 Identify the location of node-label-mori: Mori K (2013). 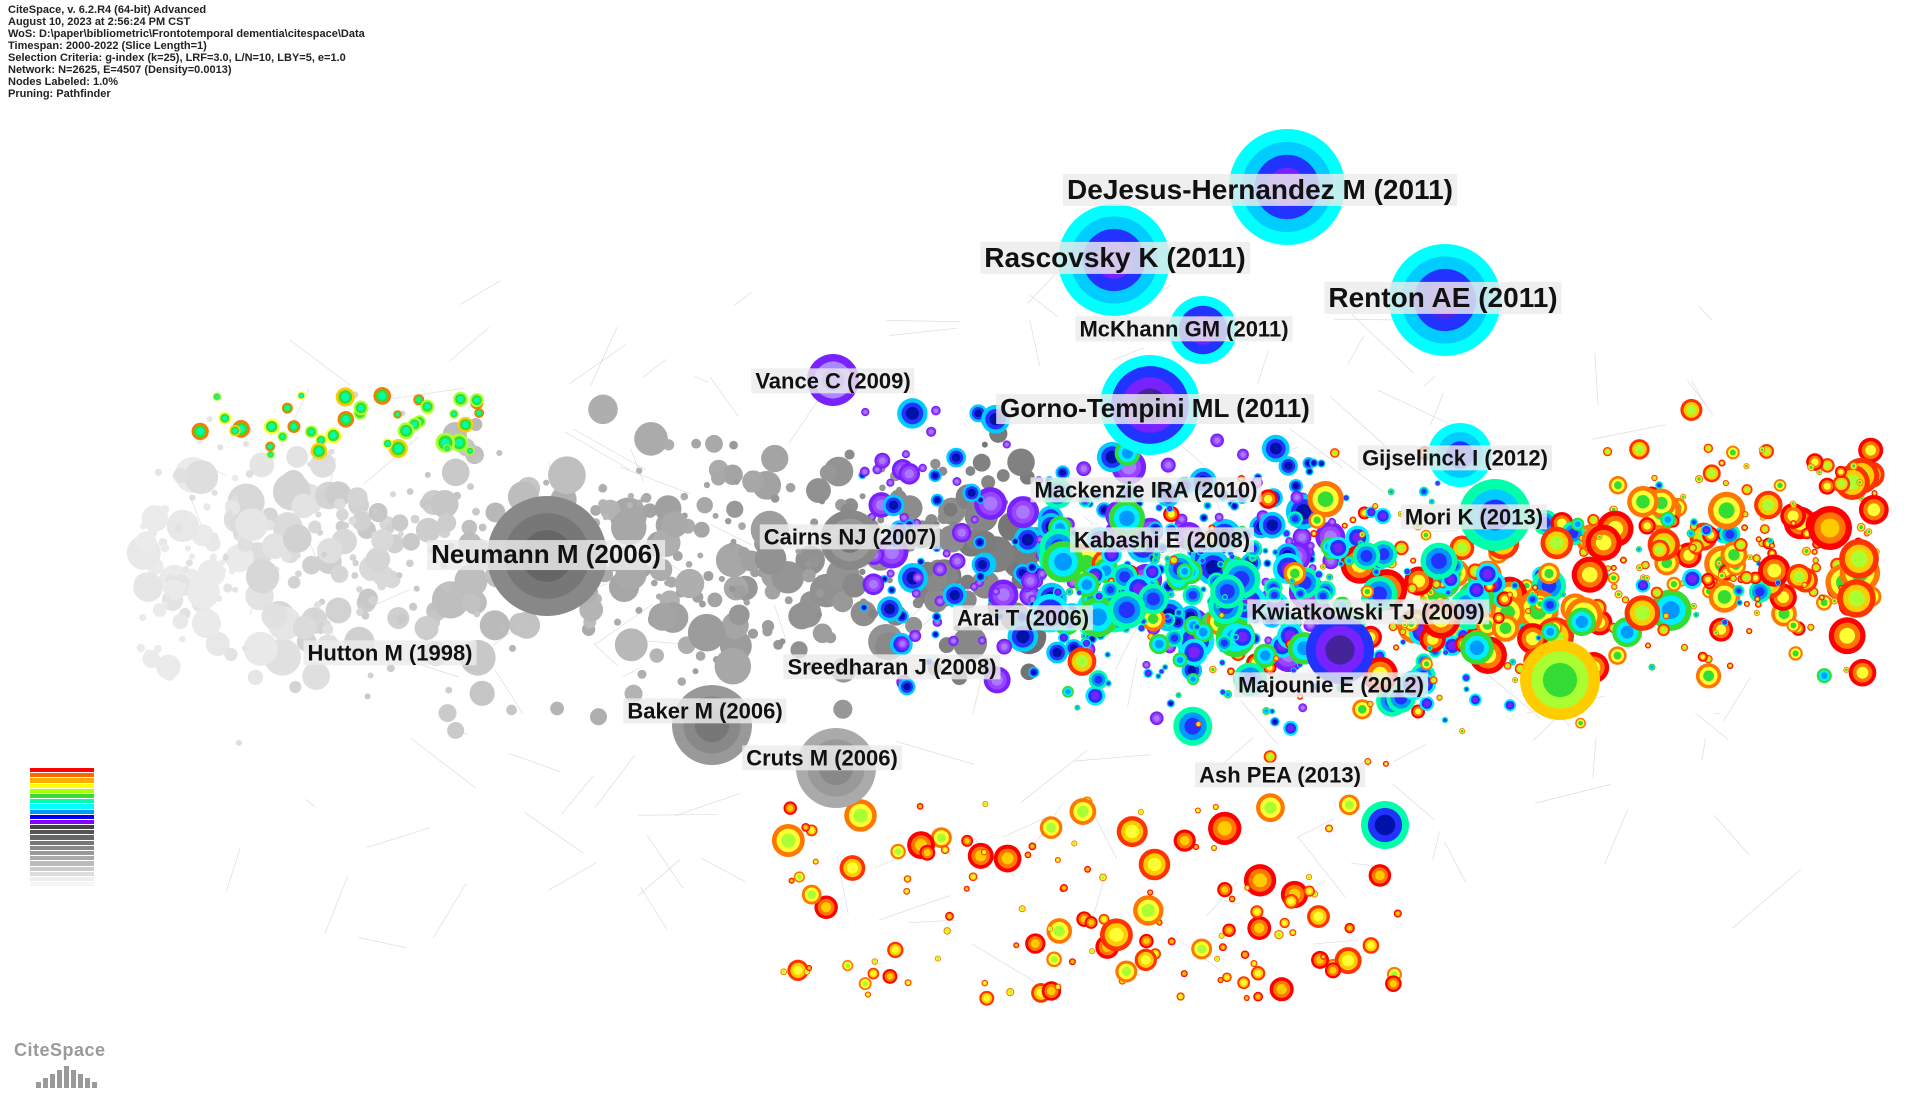
(1474, 517).